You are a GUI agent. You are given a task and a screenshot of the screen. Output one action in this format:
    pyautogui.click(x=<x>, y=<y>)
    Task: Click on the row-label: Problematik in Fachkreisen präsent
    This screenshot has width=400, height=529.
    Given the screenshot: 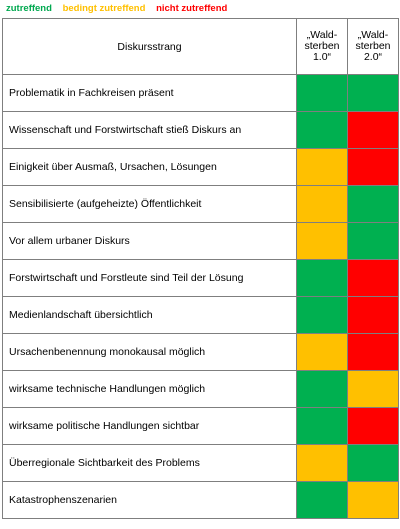 What is the action you would take?
    pyautogui.click(x=149, y=93)
    